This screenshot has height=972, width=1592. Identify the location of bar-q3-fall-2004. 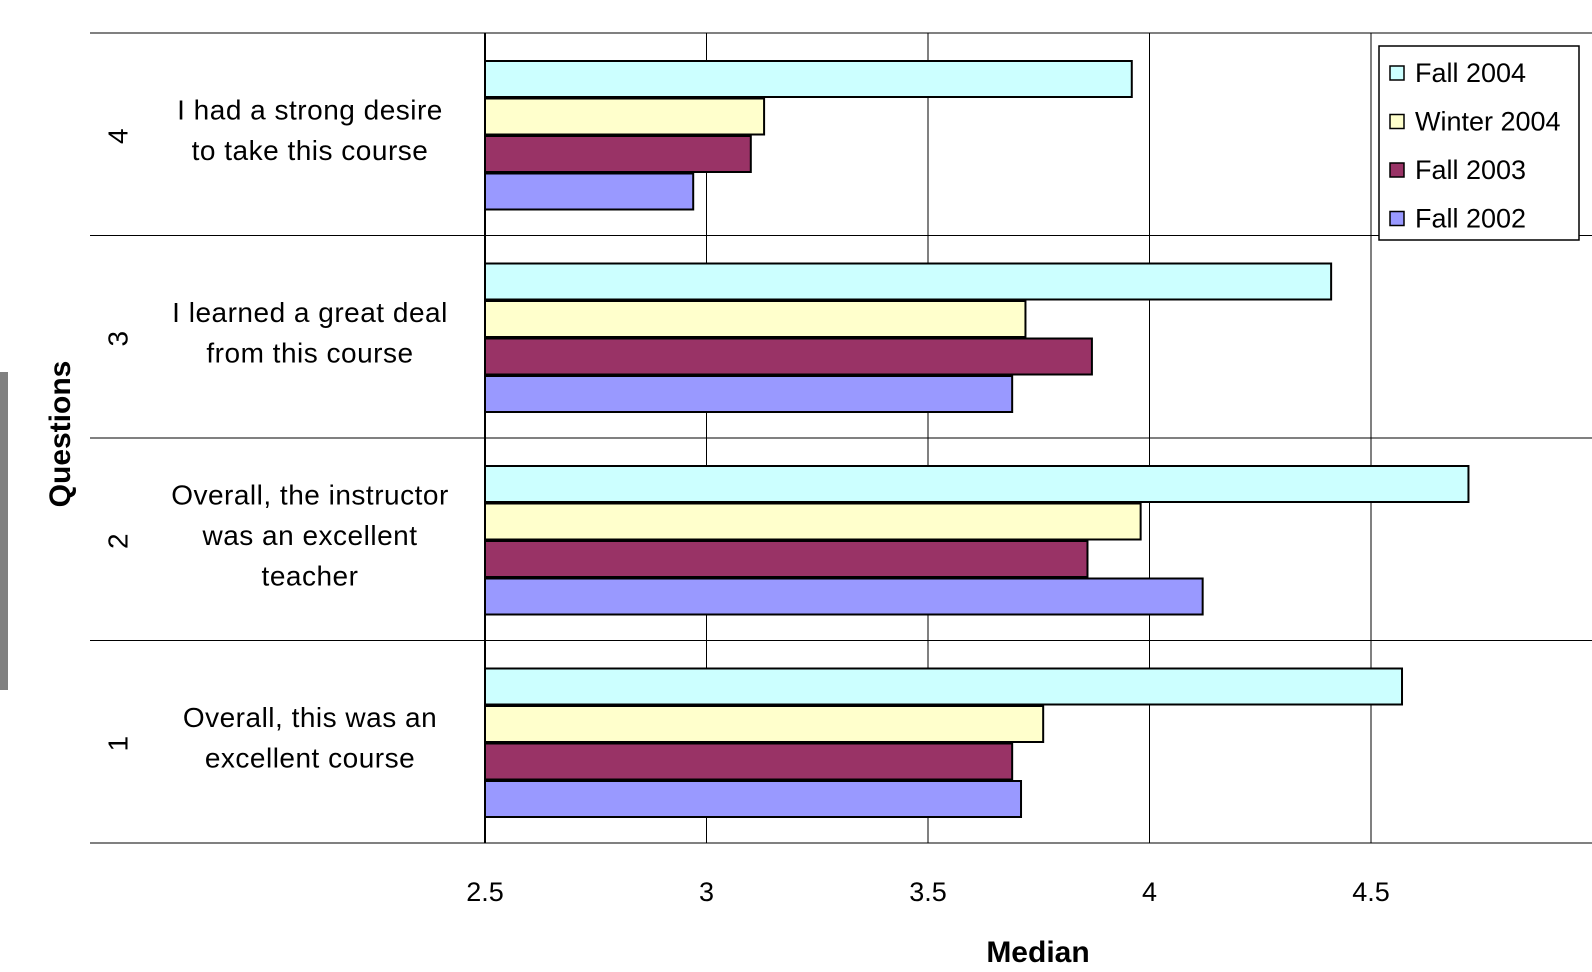
(908, 281).